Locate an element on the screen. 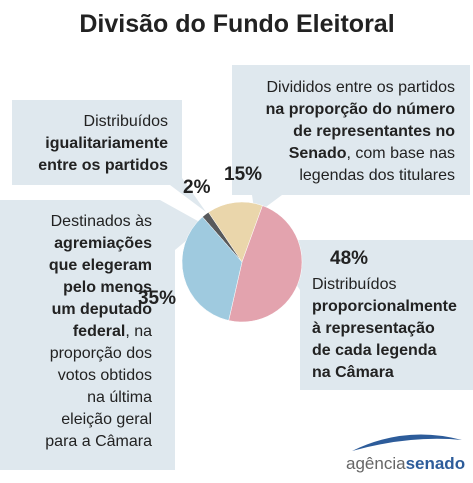 The image size is (473, 483). callout-line: igualitariamente is located at coordinates (106, 143).